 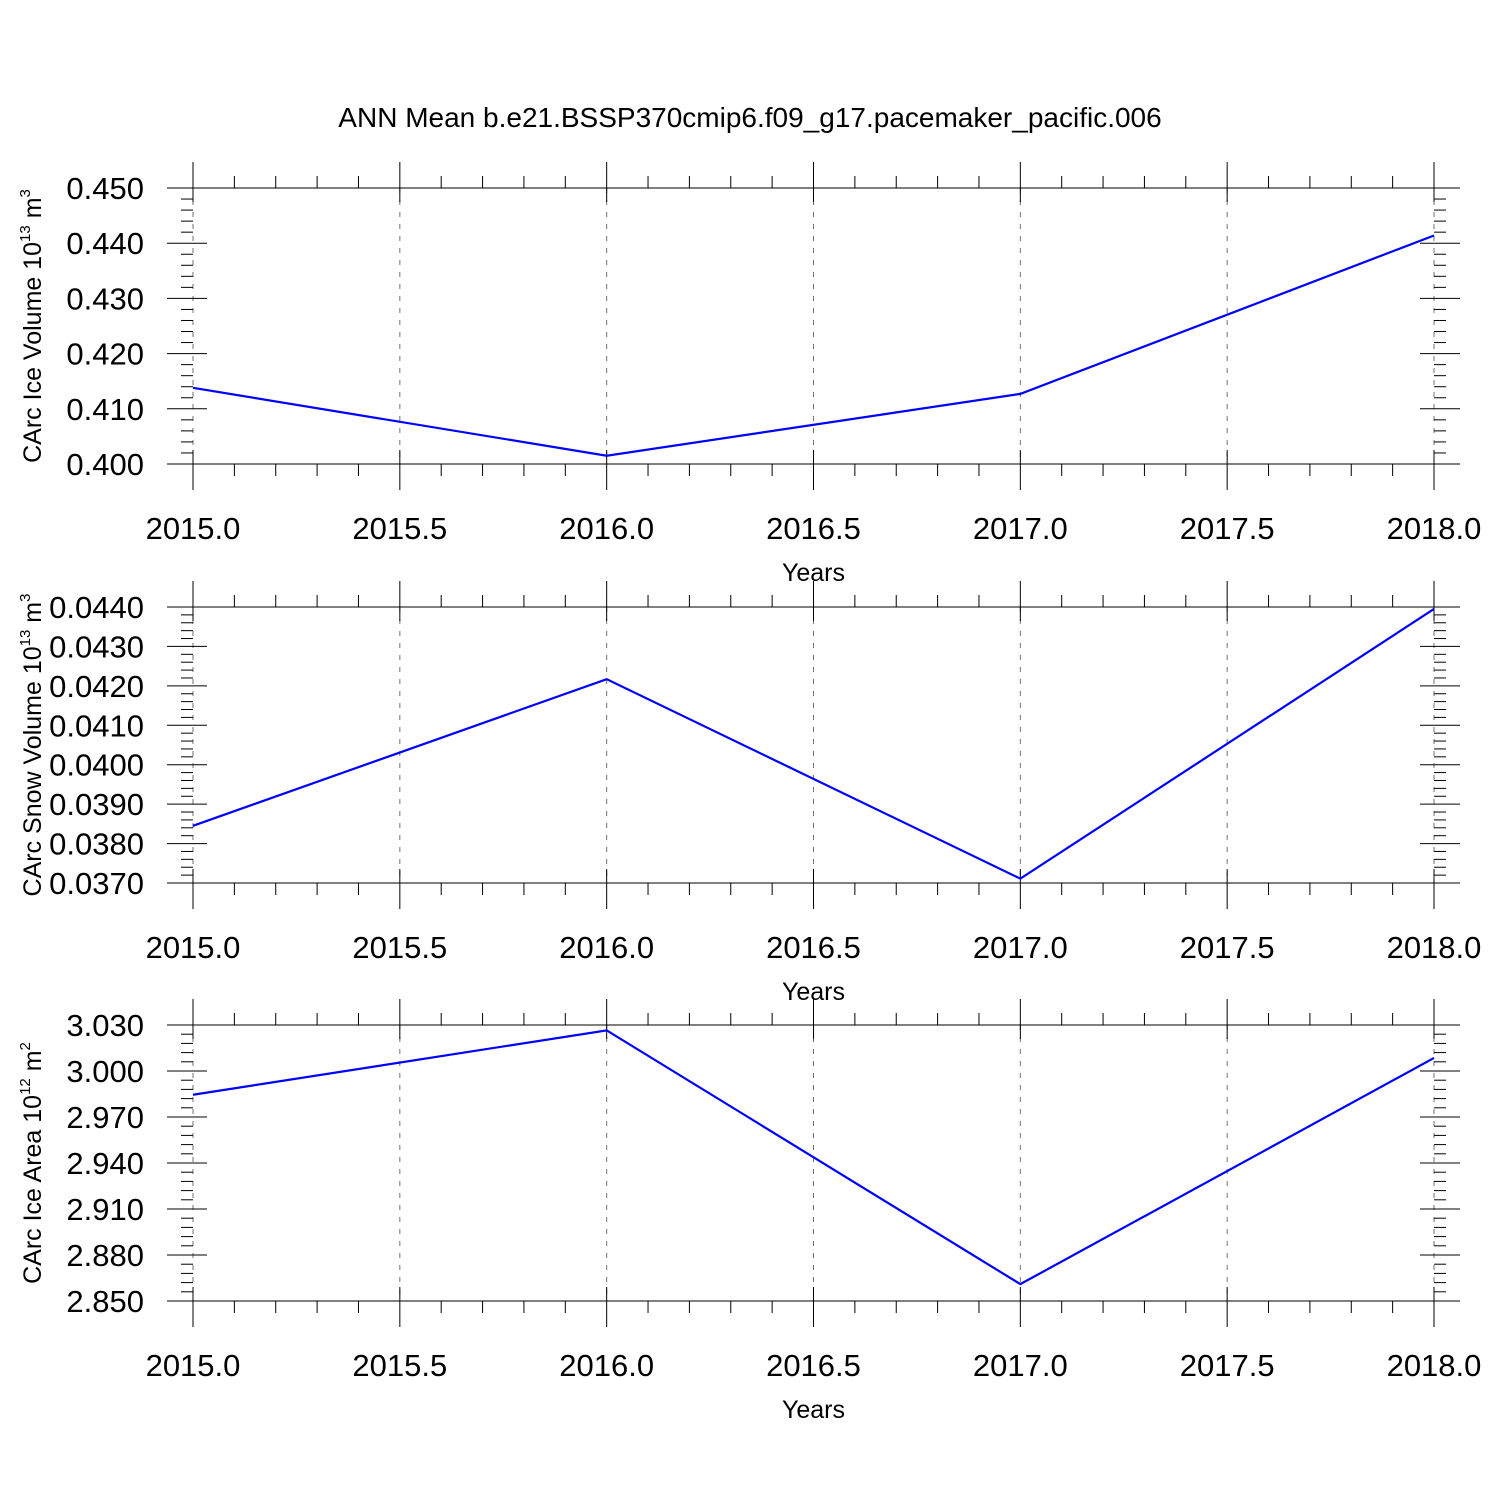 I want to click on y-tick-label: 2.910, so click(x=105, y=1209).